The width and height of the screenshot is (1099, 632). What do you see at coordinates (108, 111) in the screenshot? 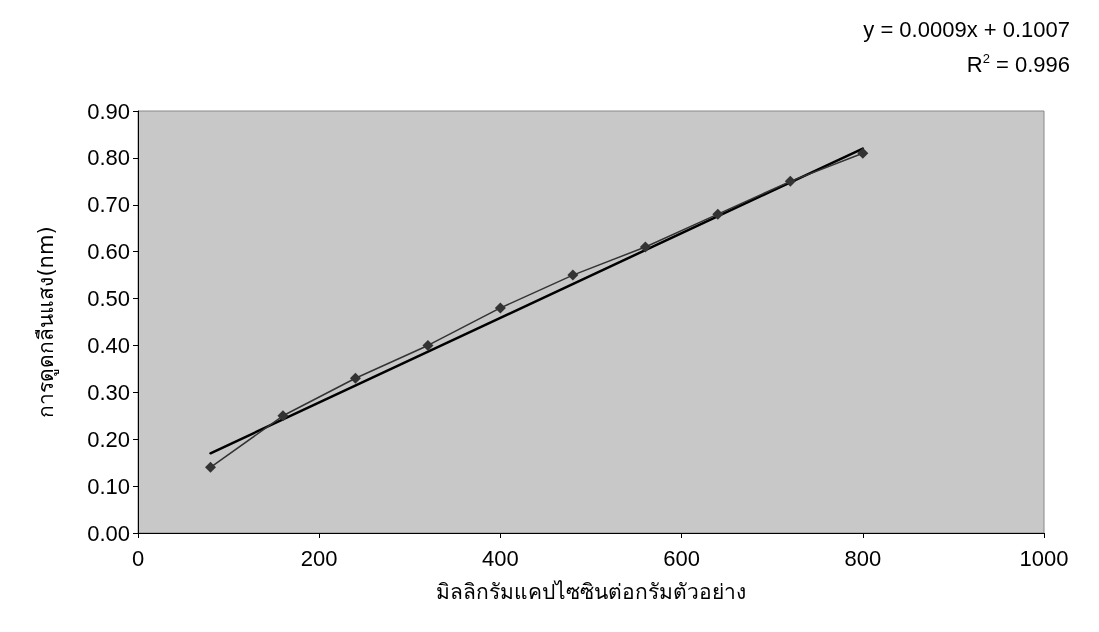
I see `y-tick-label: 0.90` at bounding box center [108, 111].